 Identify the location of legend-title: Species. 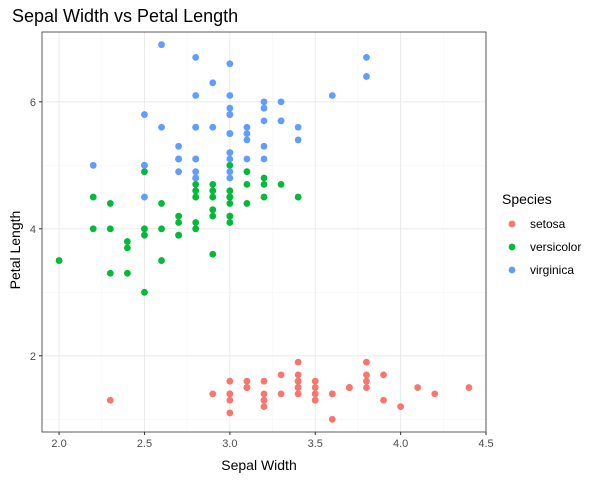
(527, 199).